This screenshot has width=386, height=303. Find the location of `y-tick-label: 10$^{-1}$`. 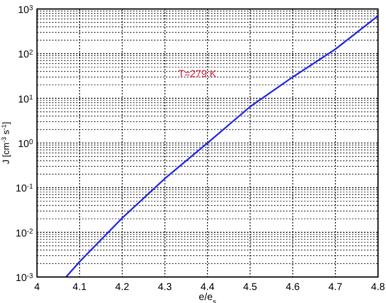

y-tick-label: 10$^{-1}$ is located at coordinates (25, 189).